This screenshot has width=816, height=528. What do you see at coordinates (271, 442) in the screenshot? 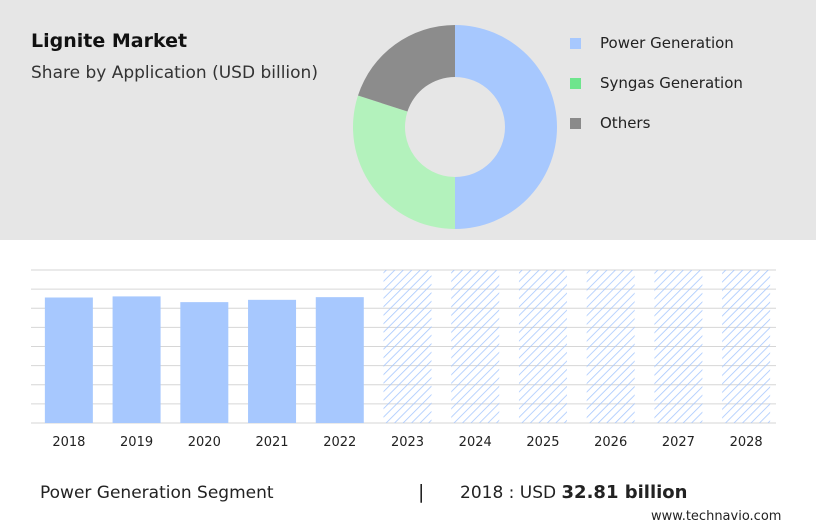
I see `x-tick-label: 2021` at bounding box center [271, 442].